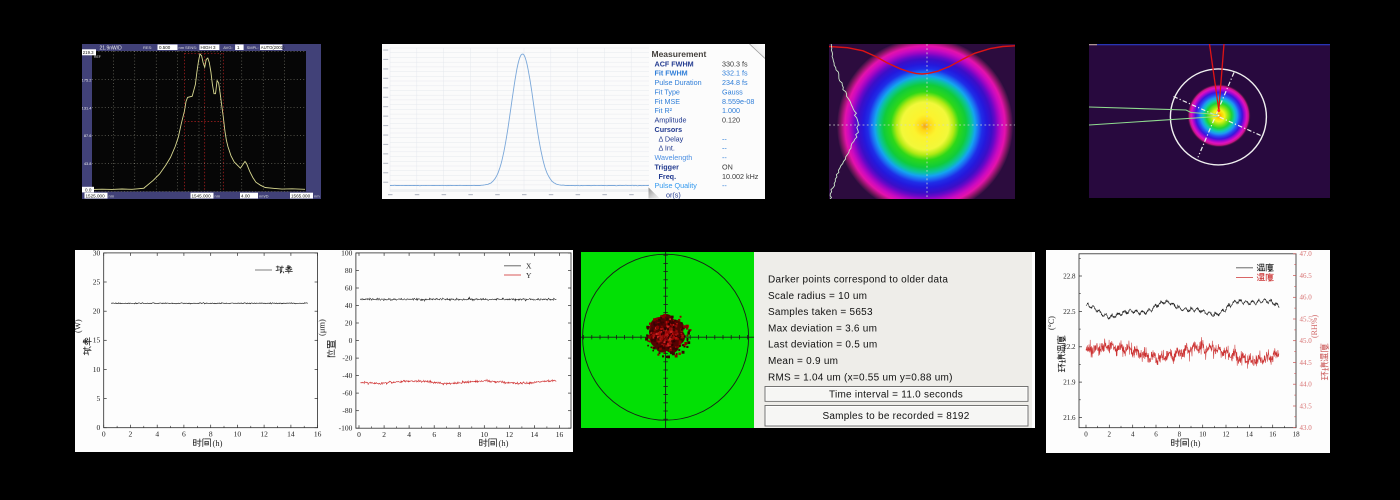  I want to click on svg-text: 1565.000, so click(301, 196).